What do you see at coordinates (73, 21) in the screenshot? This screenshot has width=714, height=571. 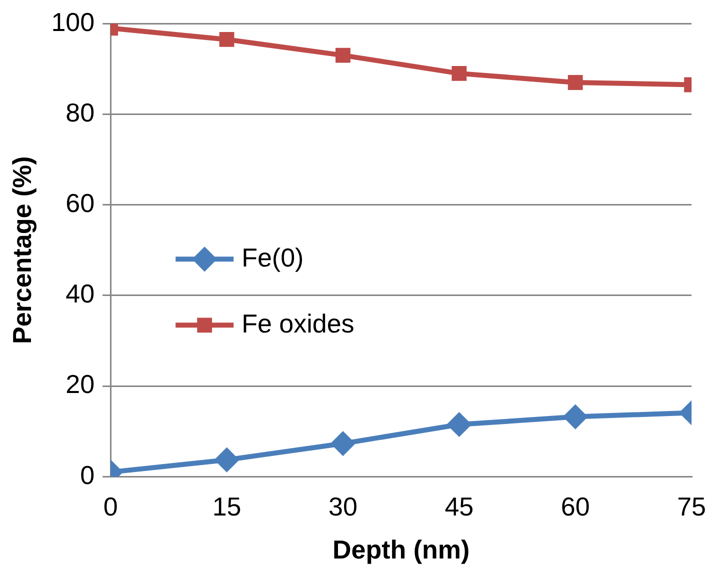 I see `y-tick-label: 100` at bounding box center [73, 21].